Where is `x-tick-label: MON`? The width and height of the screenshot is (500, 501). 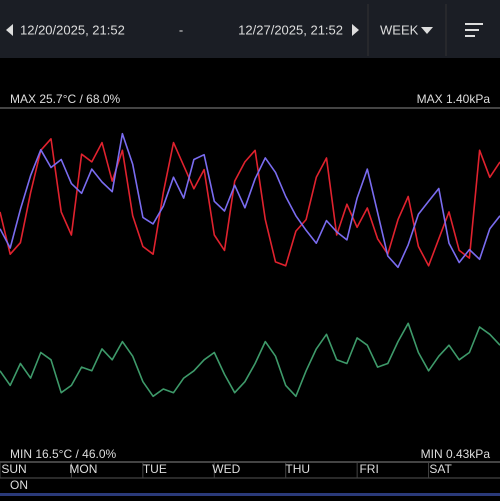
x-tick-label: MON is located at coordinates (83, 469).